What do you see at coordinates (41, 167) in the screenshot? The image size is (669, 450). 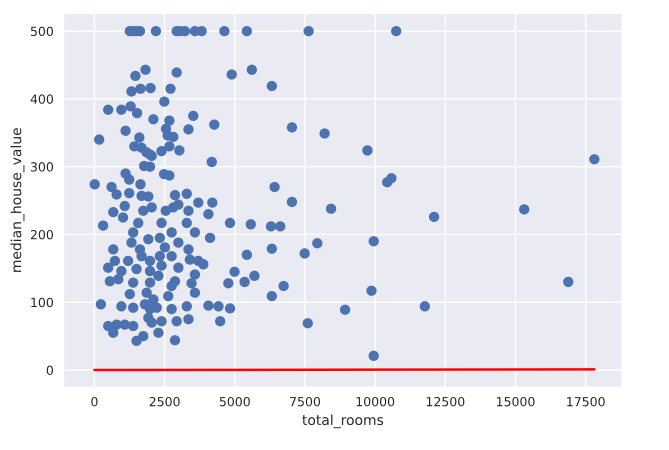 I see `y-tick-label: 300` at bounding box center [41, 167].